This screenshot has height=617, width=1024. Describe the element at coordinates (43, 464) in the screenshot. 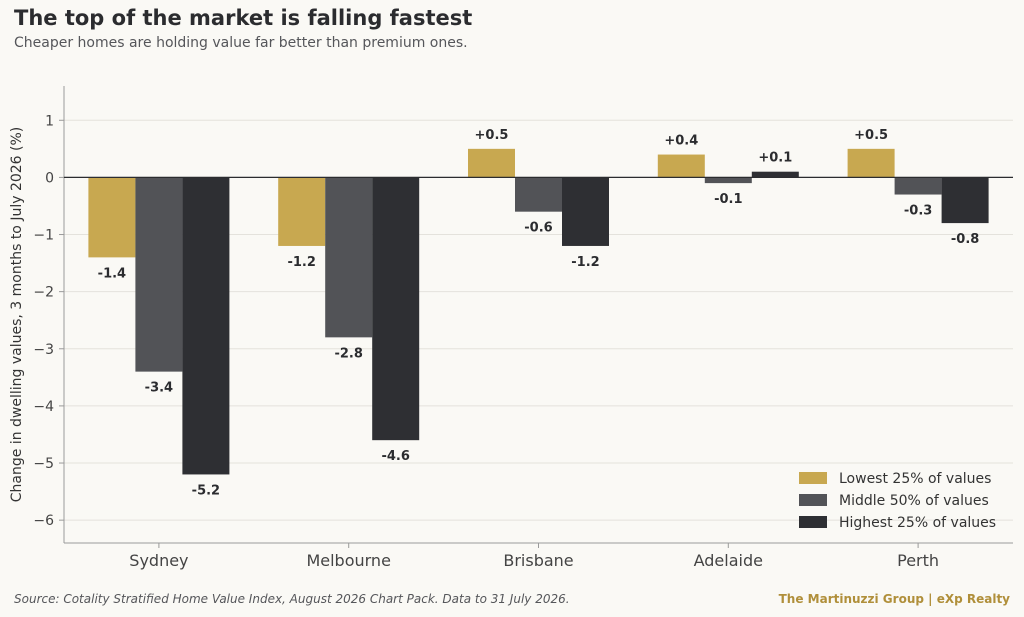

I see `y-tick-label: −5` at that location.